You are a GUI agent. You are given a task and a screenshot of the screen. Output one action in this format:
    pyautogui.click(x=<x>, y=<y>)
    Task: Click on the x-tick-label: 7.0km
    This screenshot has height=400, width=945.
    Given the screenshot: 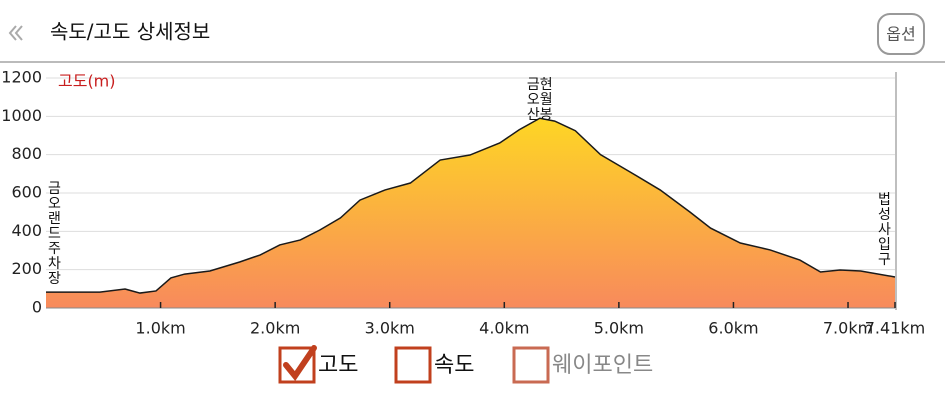 What is the action you would take?
    pyautogui.click(x=848, y=328)
    